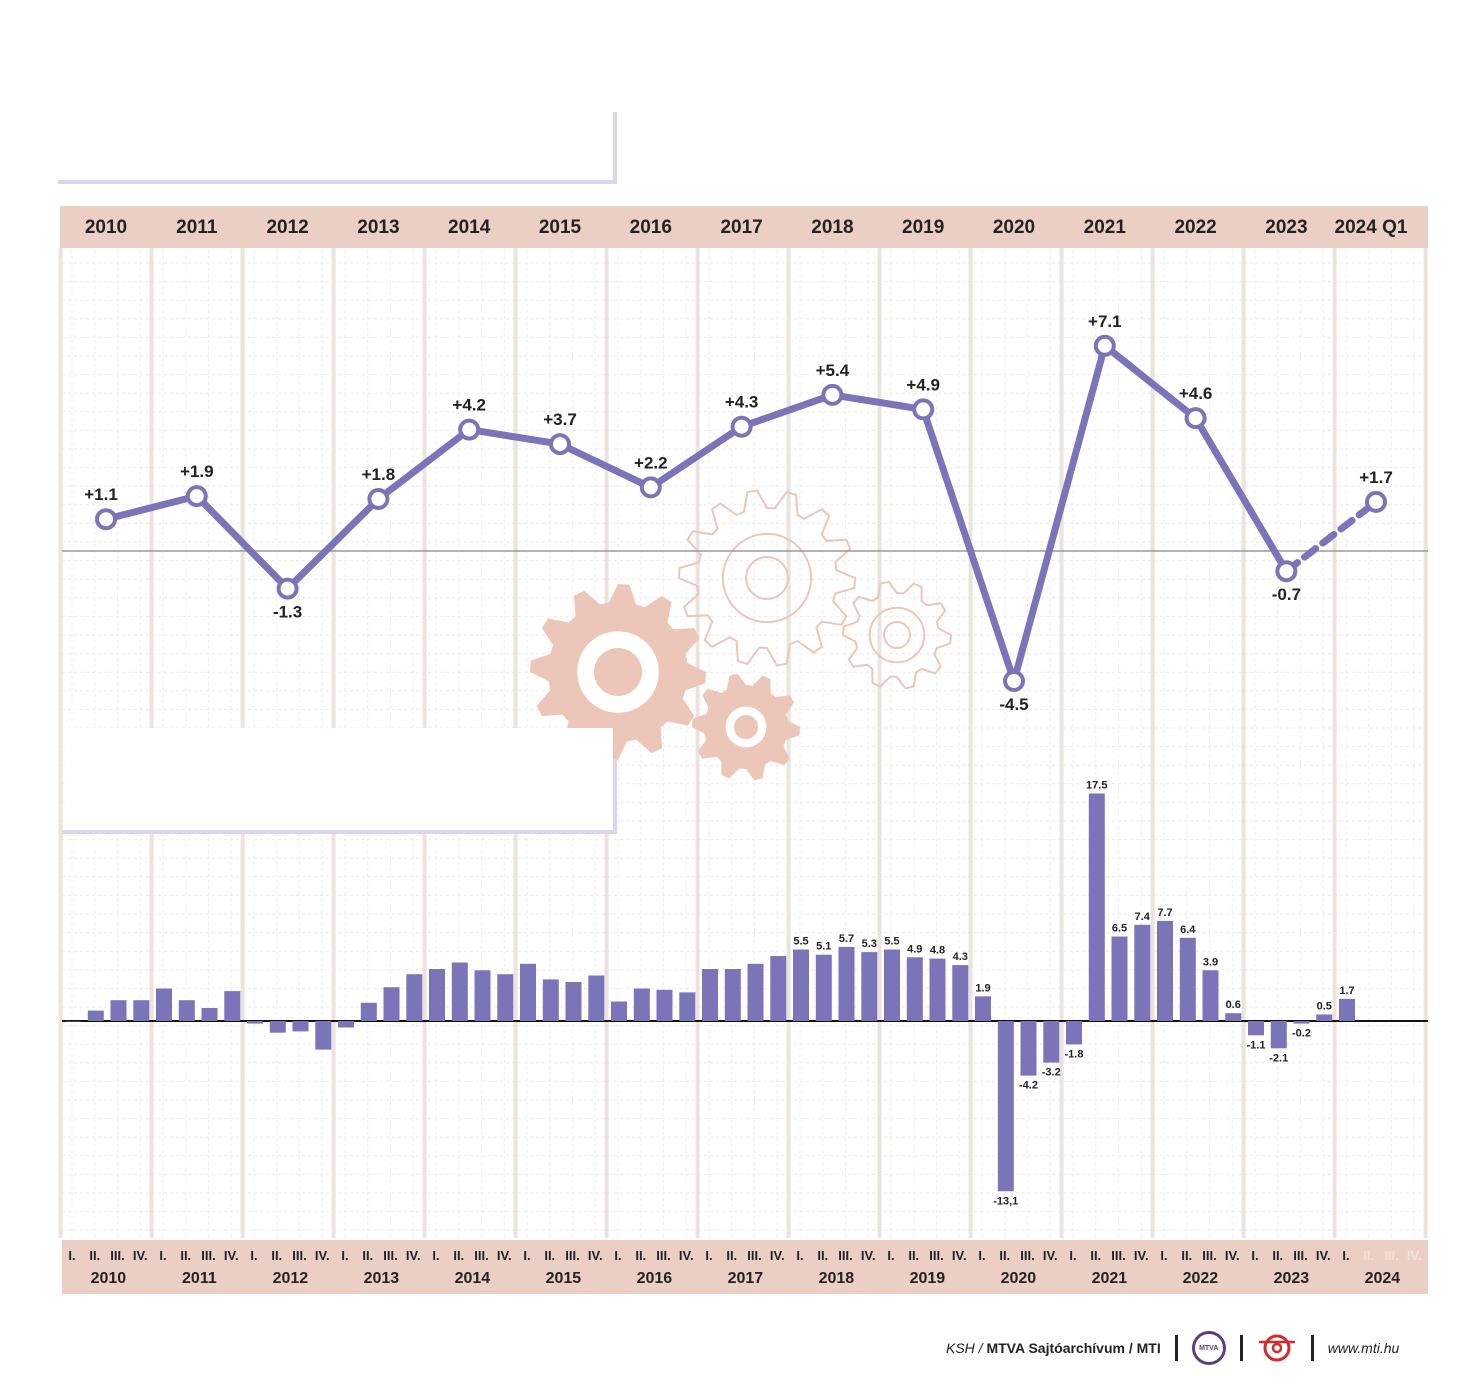  Describe the element at coordinates (914, 949) in the screenshot. I see `bar-data-label: 4.9` at that location.